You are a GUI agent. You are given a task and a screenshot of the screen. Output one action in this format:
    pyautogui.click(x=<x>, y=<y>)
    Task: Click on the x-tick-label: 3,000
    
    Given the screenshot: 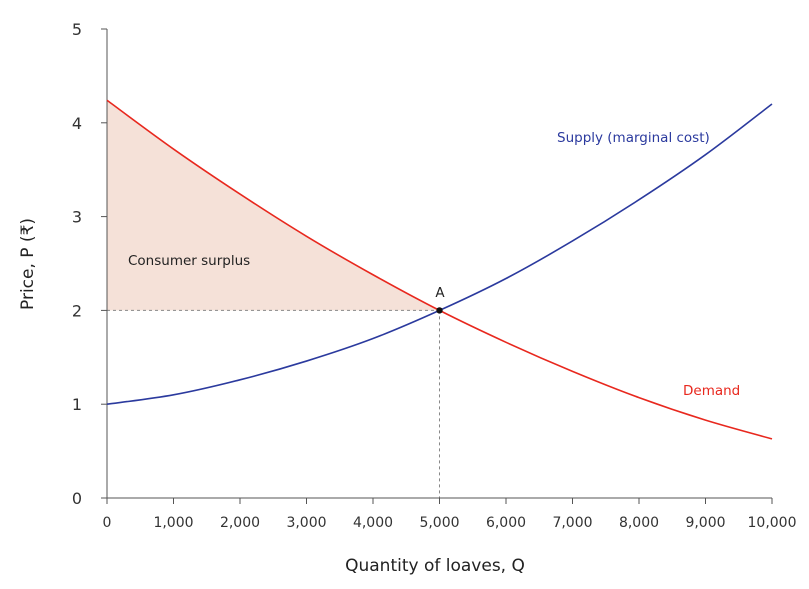 What is the action you would take?
    pyautogui.click(x=306, y=523)
    